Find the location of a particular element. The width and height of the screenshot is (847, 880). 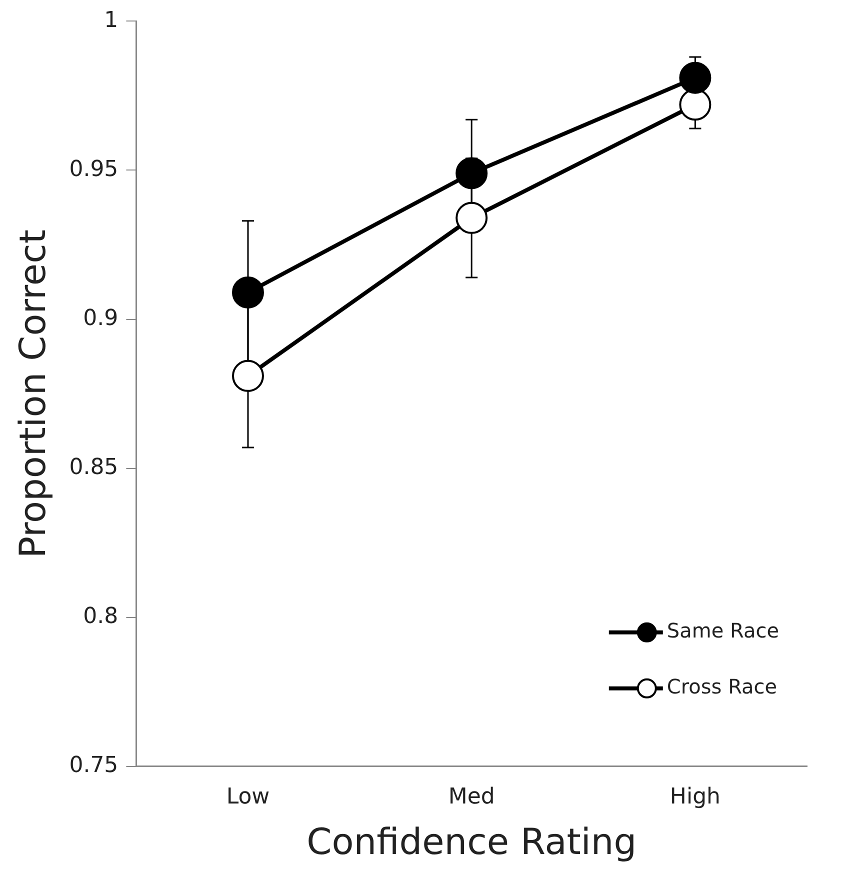

x-axis-title: Confidence Rating is located at coordinates (471, 842).